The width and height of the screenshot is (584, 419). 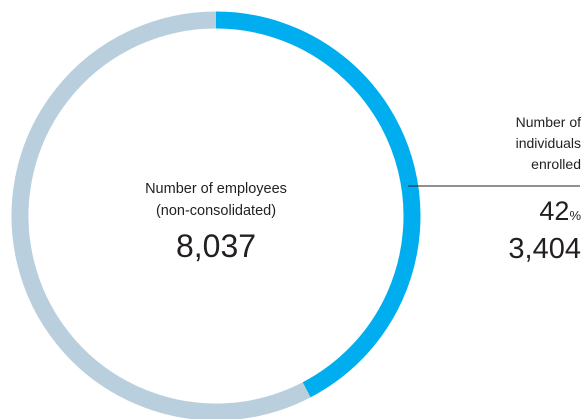 I want to click on callout-block: Number of individuals enrolled 42% 3,404, so click(x=511, y=189).